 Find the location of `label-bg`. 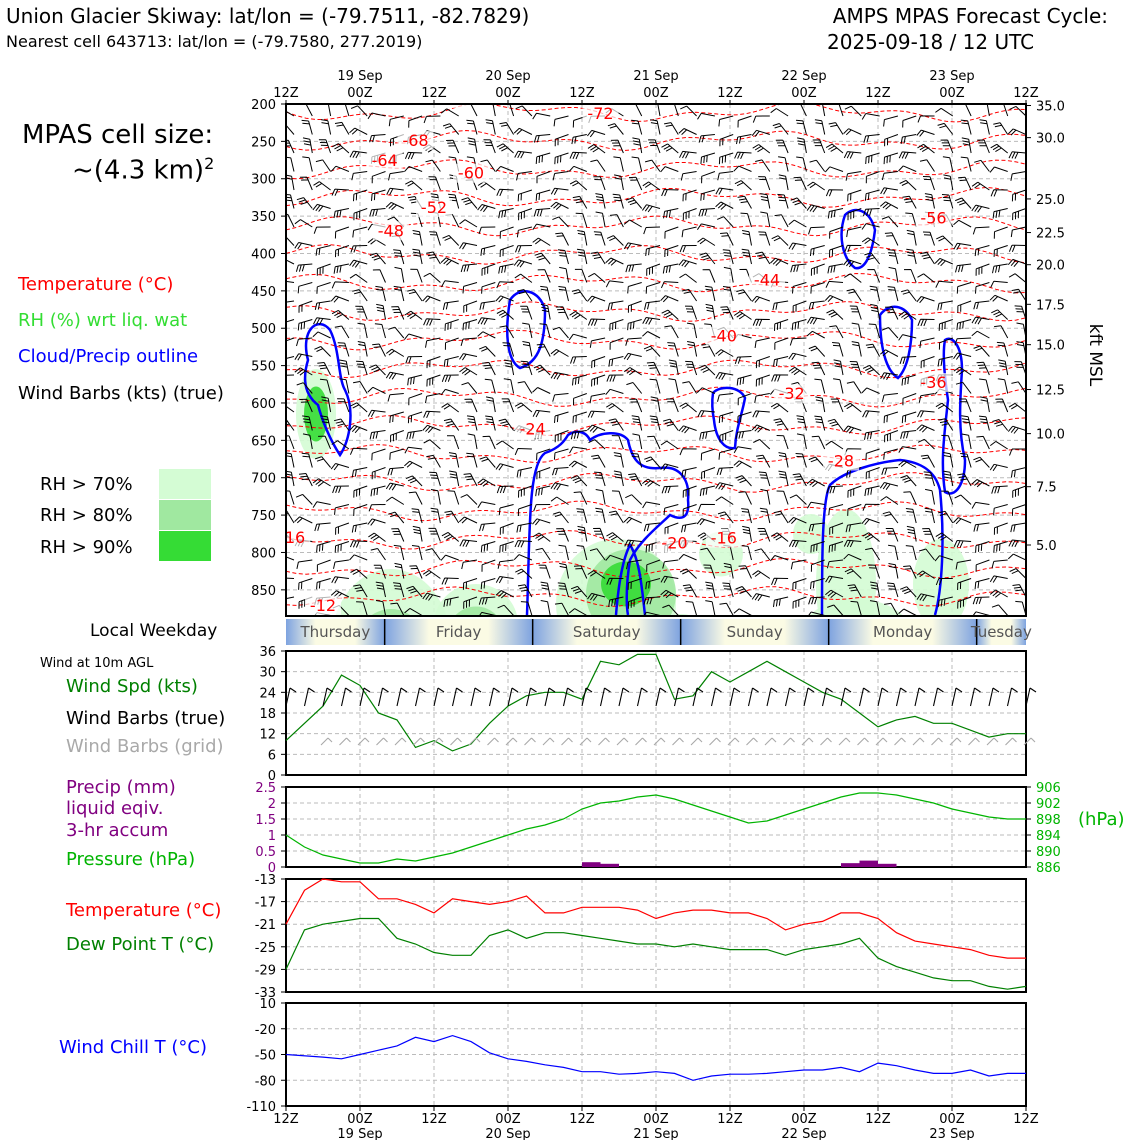

label-bg is located at coordinates (384, 161).